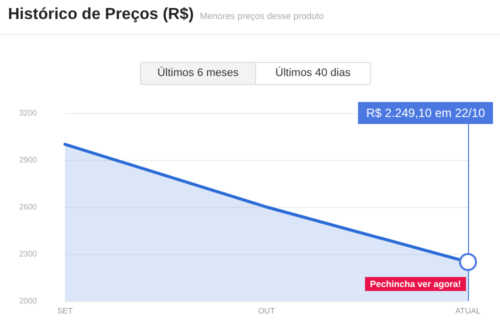 The height and width of the screenshot is (323, 500). I want to click on y-tick-label: 2600, so click(28, 207).